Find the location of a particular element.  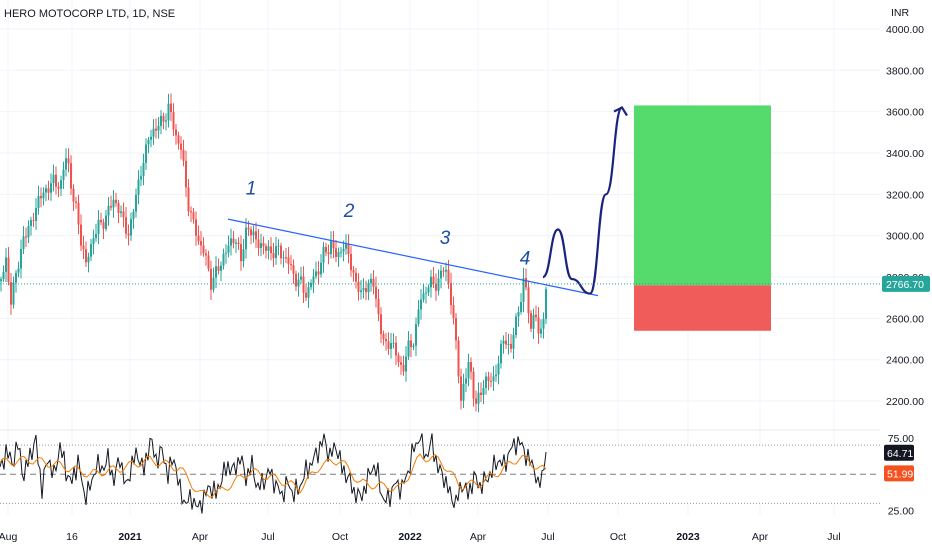

time-tick-label: Jul is located at coordinates (267, 537).